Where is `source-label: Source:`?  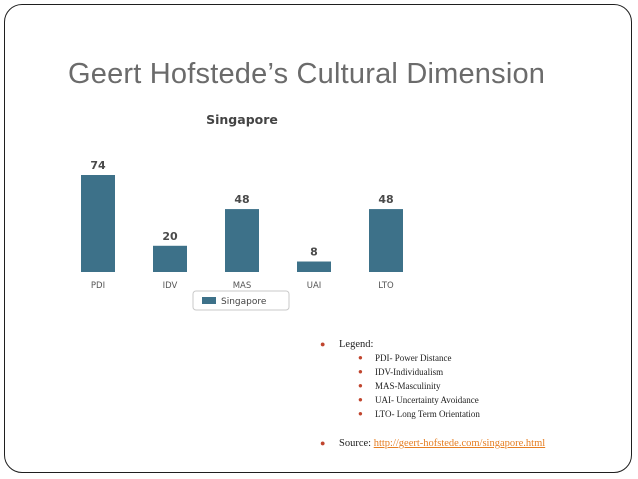
source-label: Source: is located at coordinates (355, 443).